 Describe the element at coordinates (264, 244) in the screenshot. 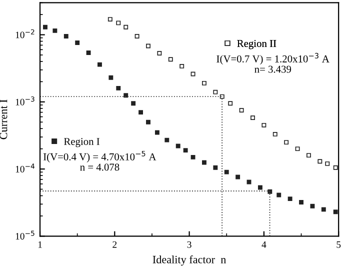

I see `x-tick-label: 4` at that location.